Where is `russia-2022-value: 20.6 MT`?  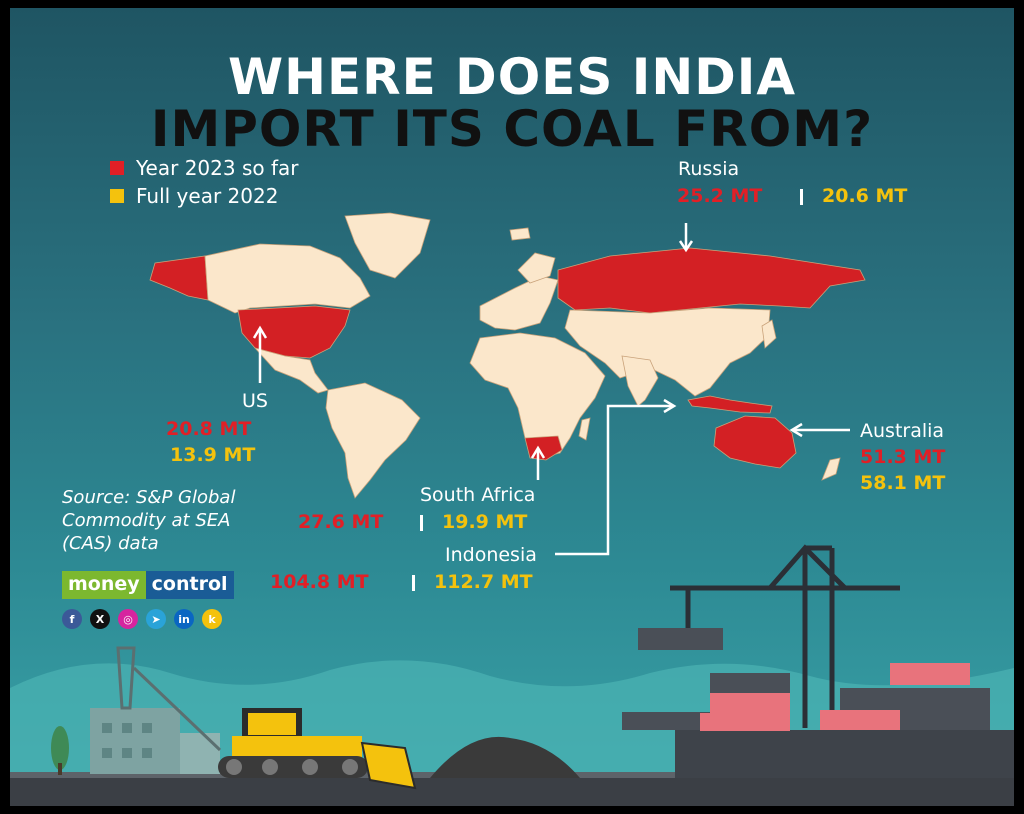 russia-2022-value: 20.6 MT is located at coordinates (865, 196).